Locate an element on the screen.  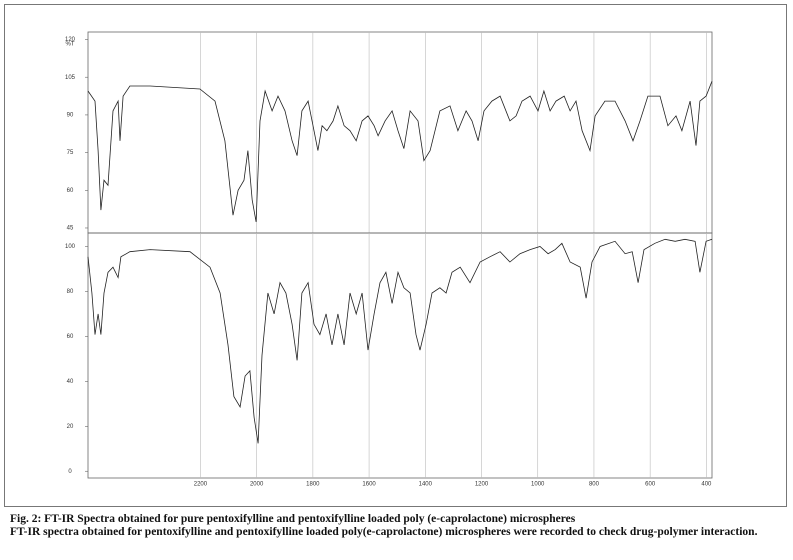
y-tick-label: 120 is located at coordinates (70, 40).